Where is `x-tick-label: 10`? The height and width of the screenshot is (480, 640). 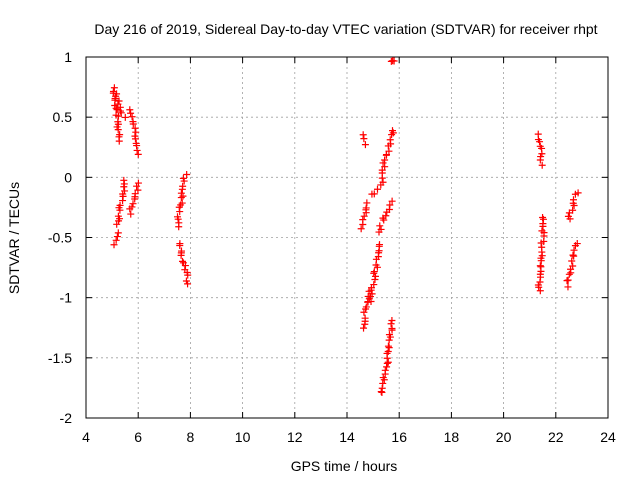 x-tick-label: 10 is located at coordinates (243, 437).